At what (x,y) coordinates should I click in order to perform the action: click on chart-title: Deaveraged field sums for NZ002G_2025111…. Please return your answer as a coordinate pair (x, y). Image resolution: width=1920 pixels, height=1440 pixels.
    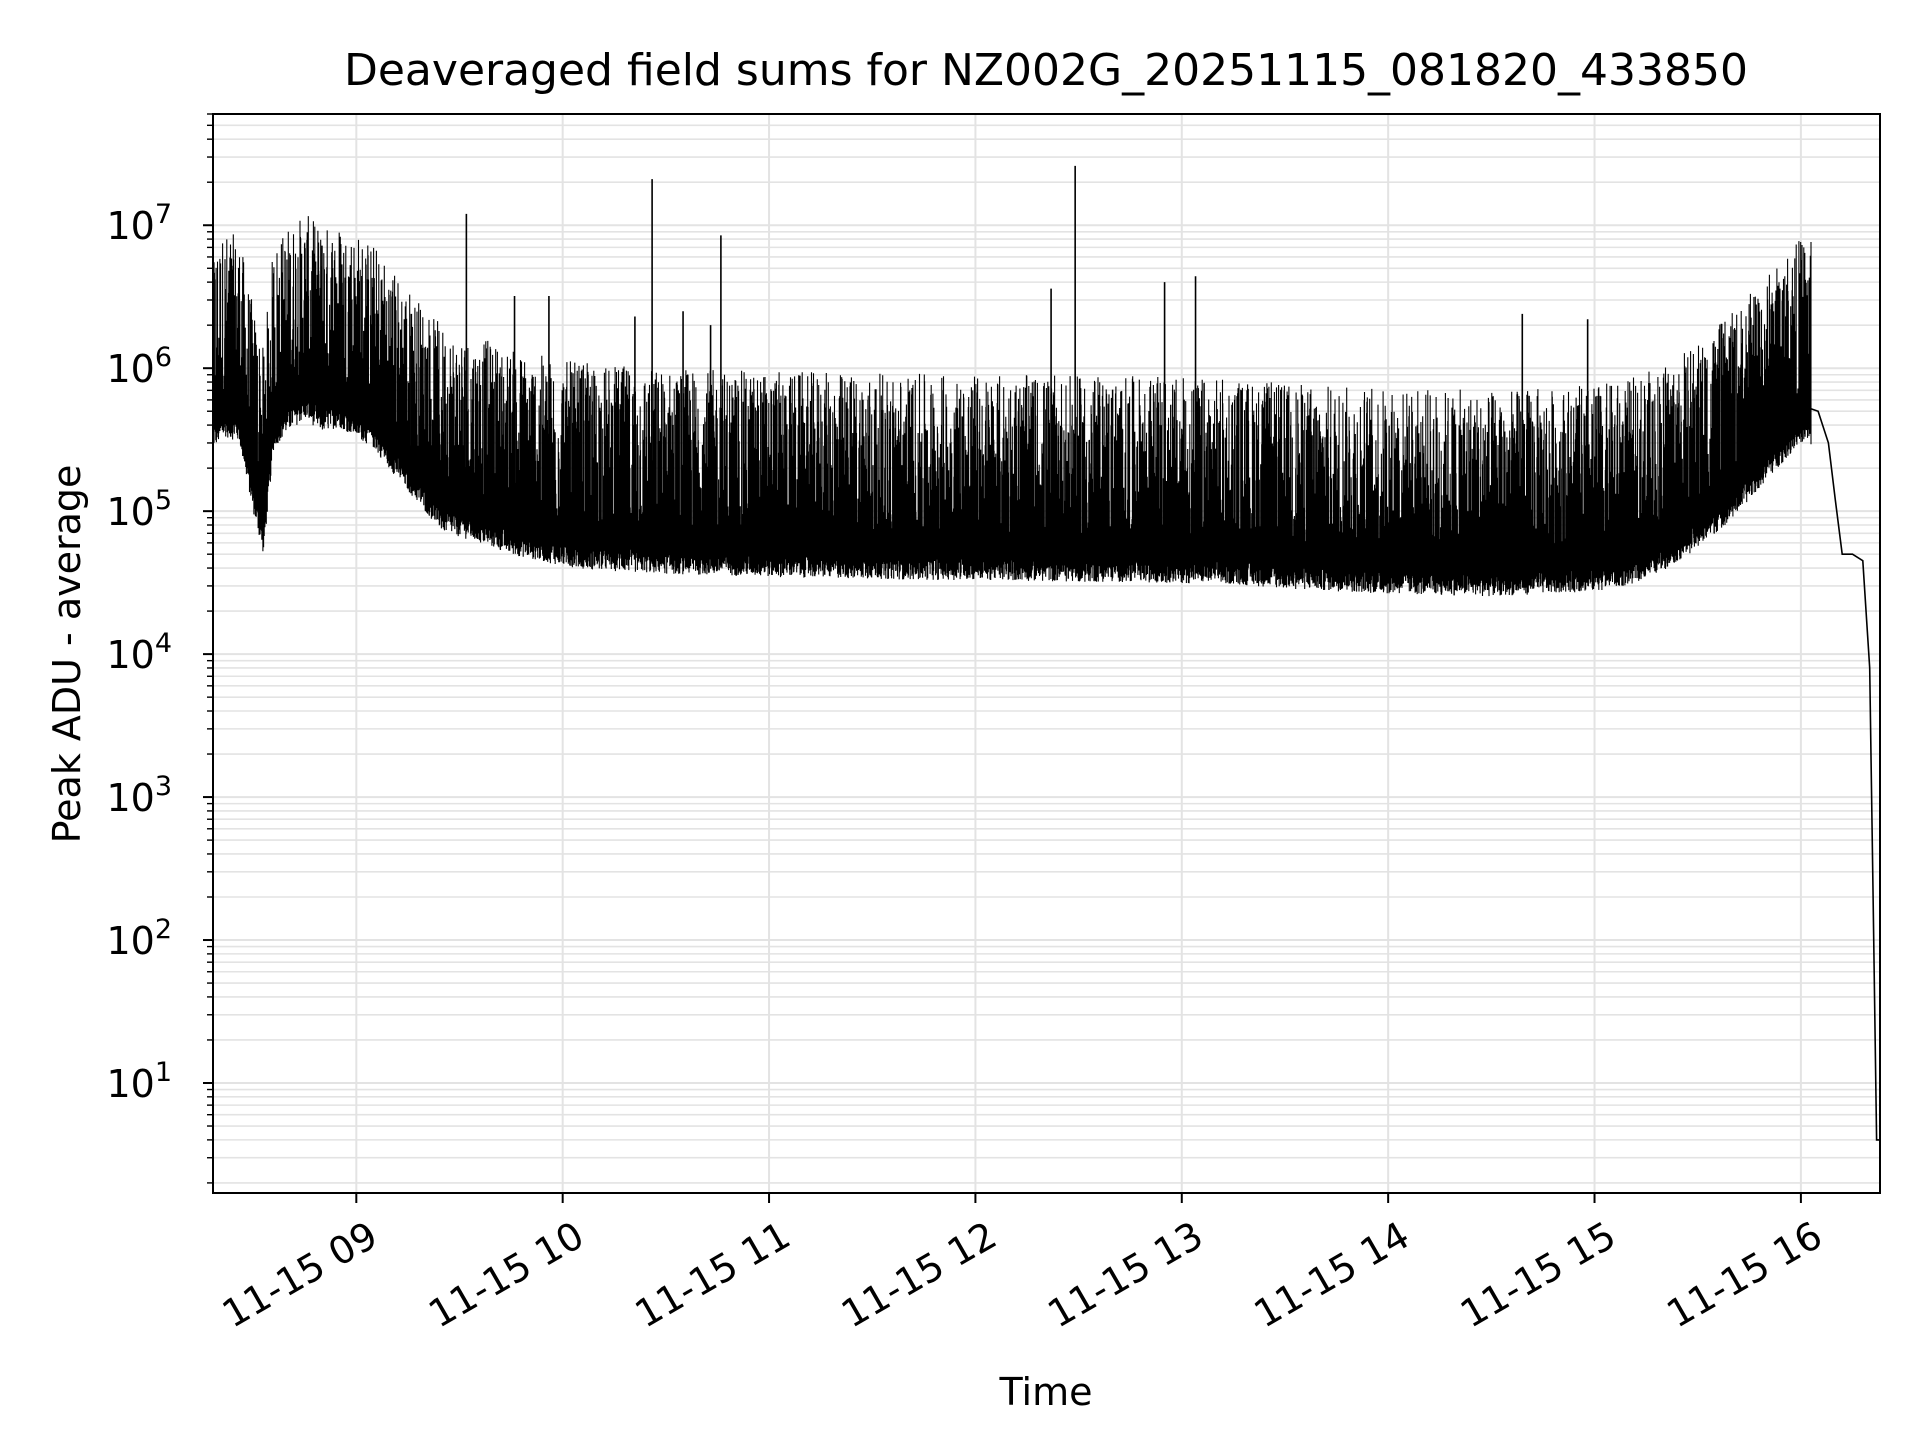
    Looking at the image, I should click on (1046, 70).